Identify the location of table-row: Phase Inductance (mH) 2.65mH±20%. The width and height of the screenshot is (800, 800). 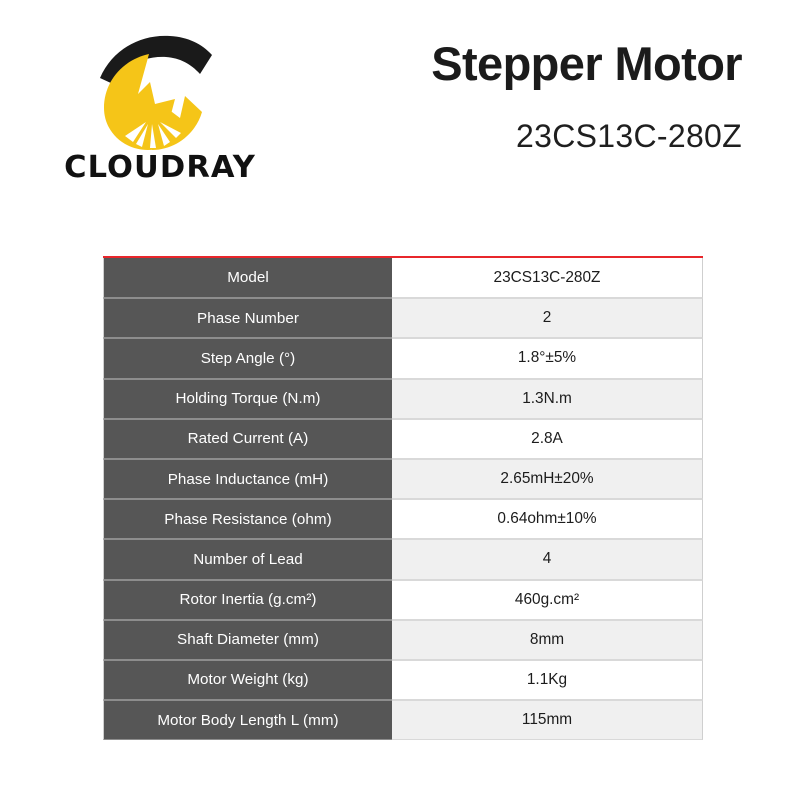
(403, 479).